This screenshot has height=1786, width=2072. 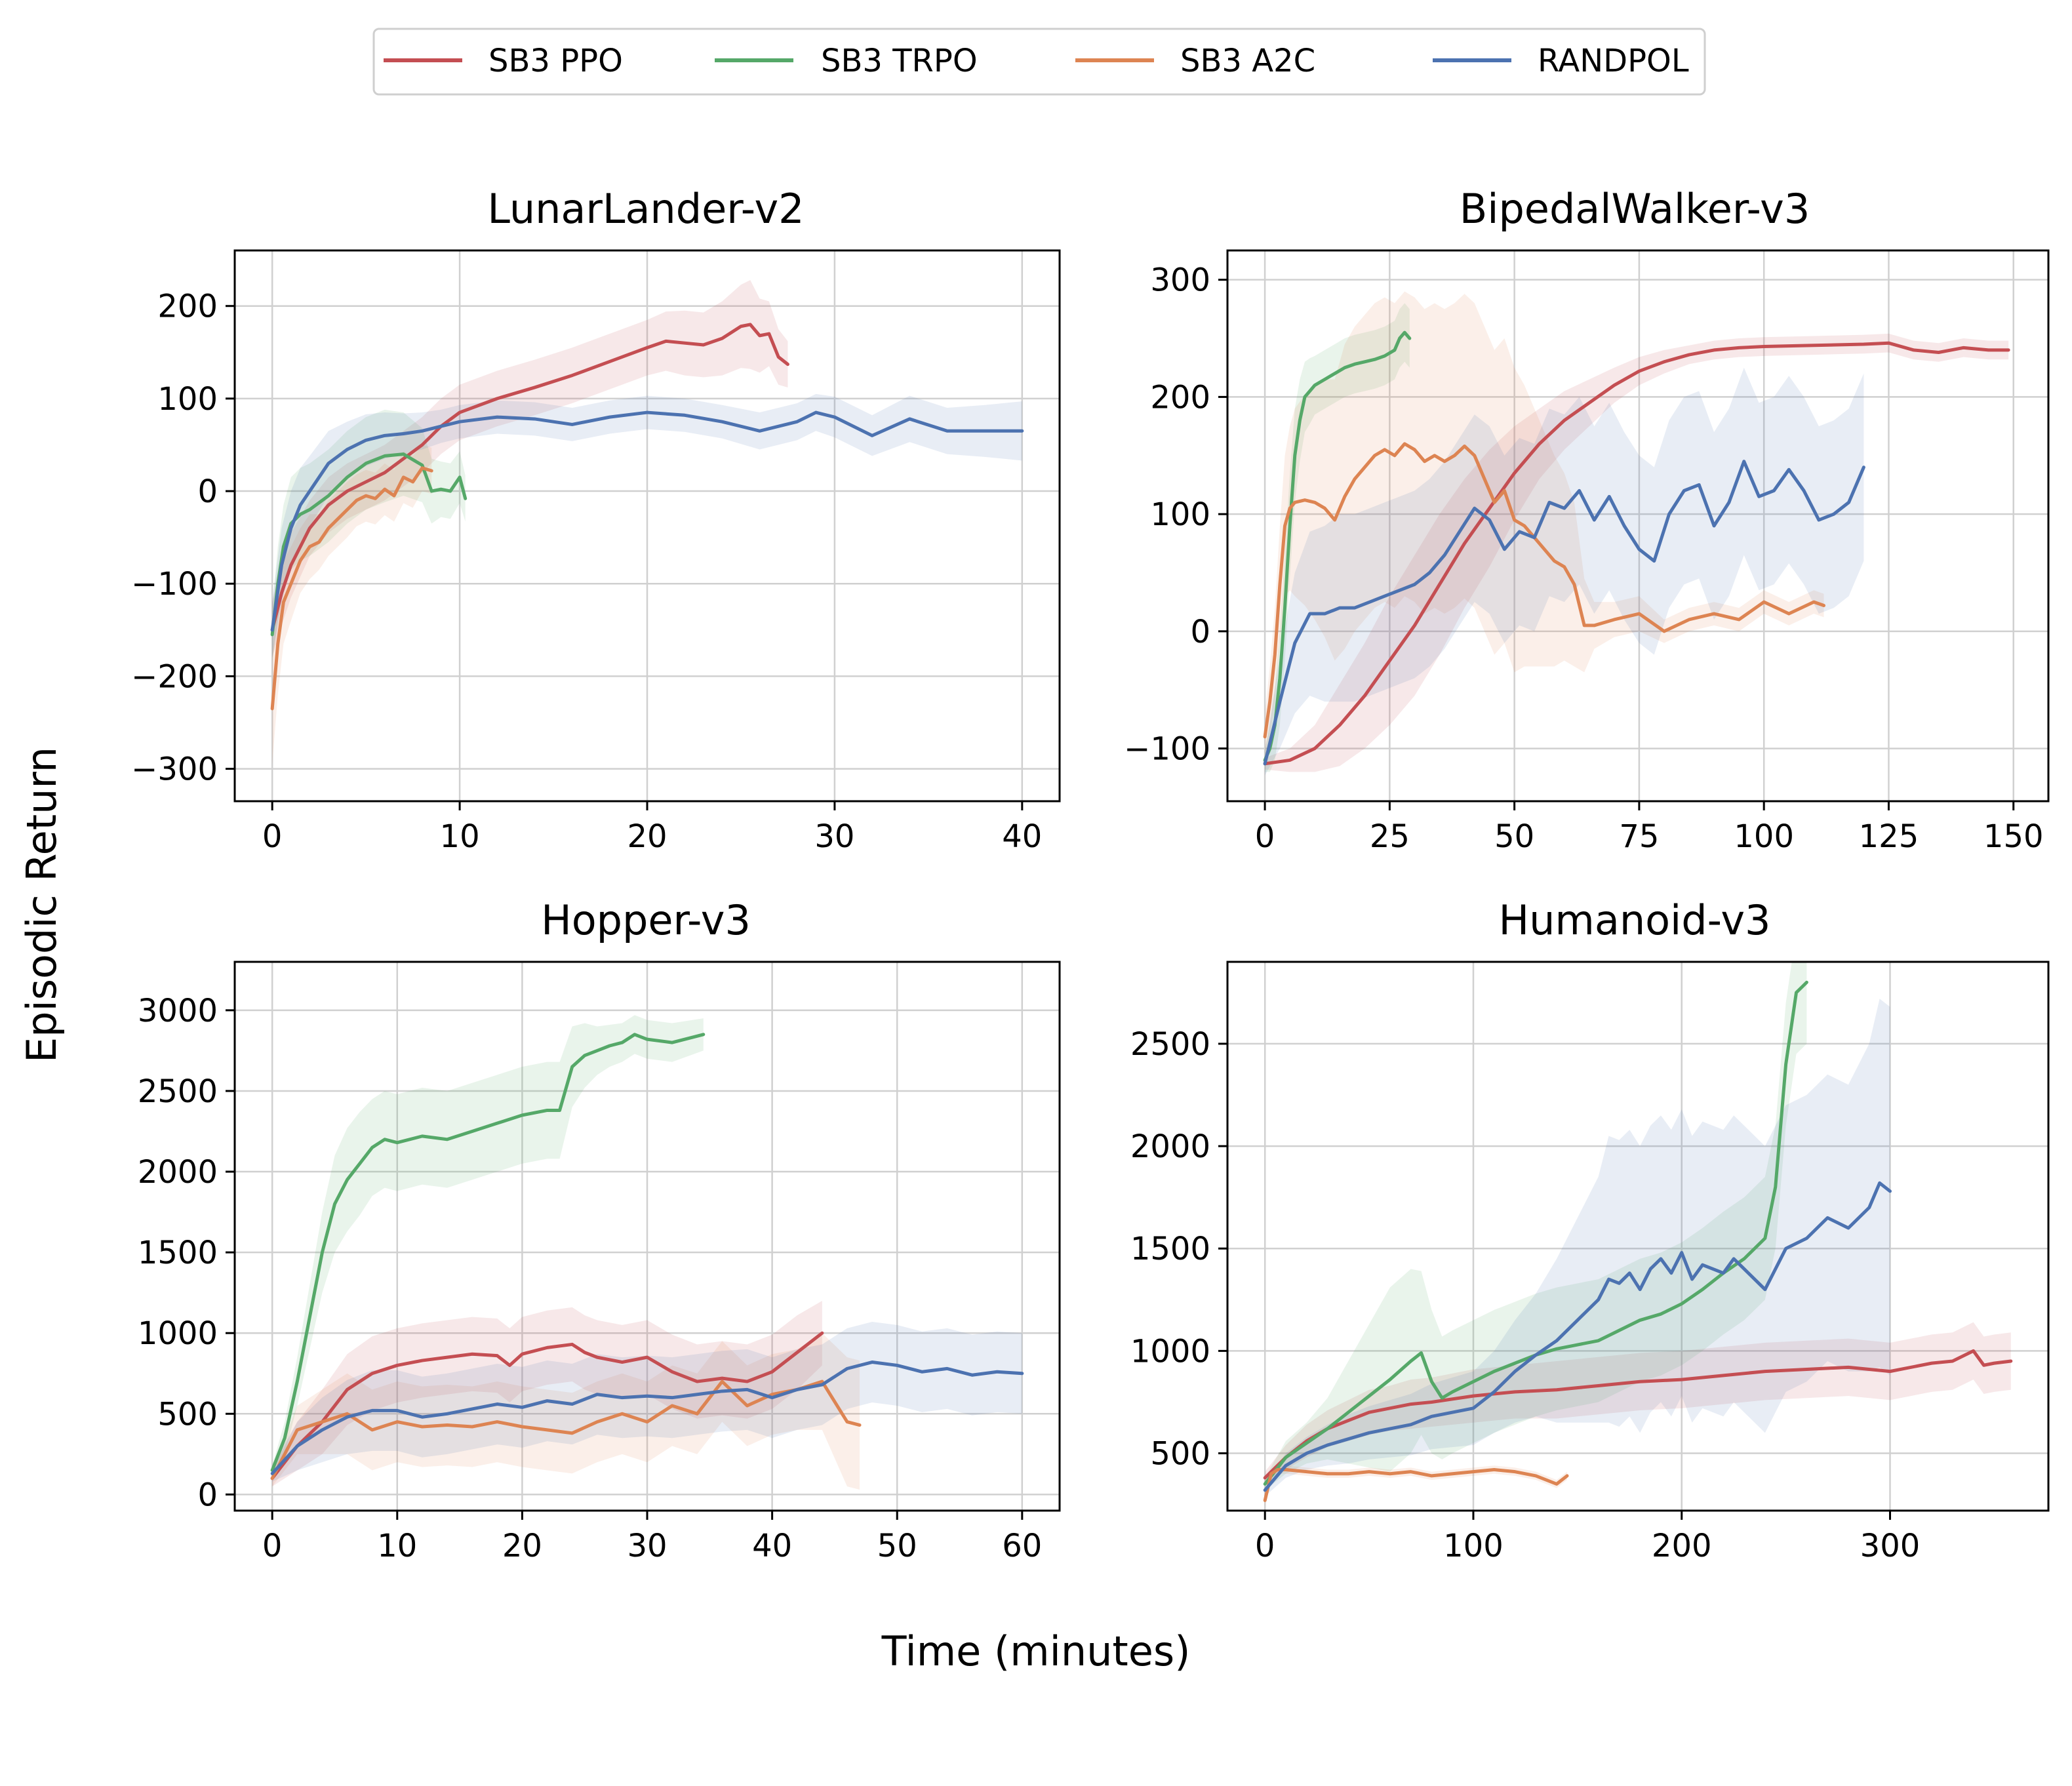 What do you see at coordinates (900, 61) in the screenshot?
I see `legend-label-trpo: SB3 TRPO` at bounding box center [900, 61].